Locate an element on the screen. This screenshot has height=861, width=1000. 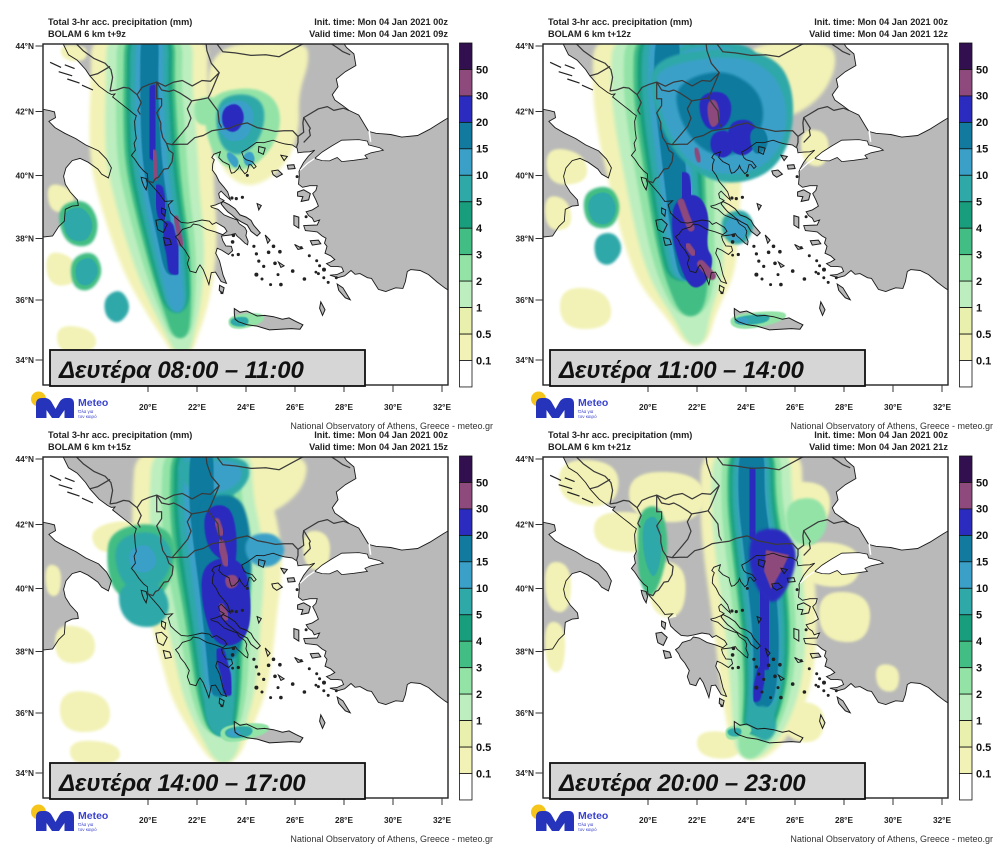
svg-text:Valid time: Mon 04 Jan 2021 15: Valid time: Mon 04 Jan 2021 15z is located at coordinates (378, 447).